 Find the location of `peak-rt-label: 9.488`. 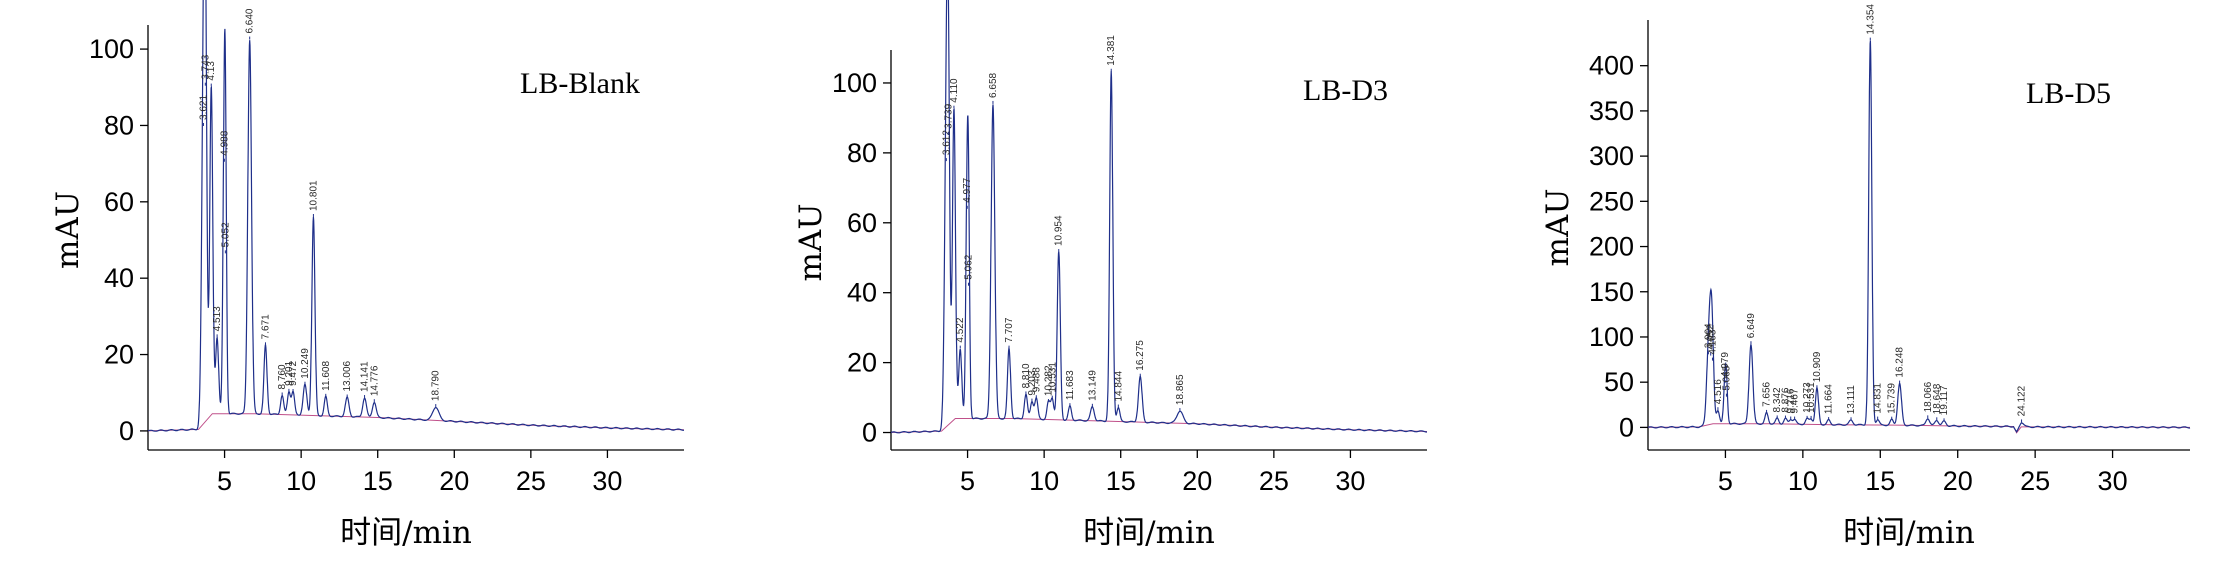

peak-rt-label: 9.488 is located at coordinates (1036, 379).